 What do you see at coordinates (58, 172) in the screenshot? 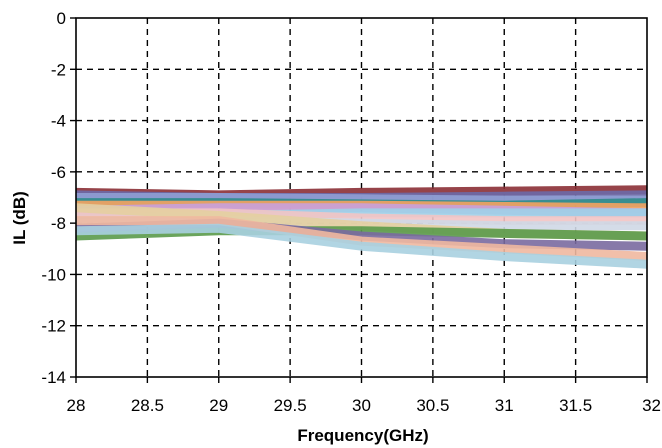
I see `y-tick-label: -6` at bounding box center [58, 172].